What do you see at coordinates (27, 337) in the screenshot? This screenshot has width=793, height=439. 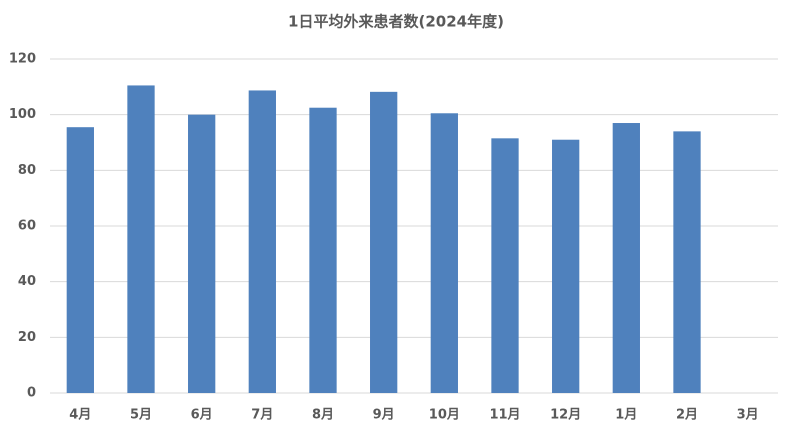 I see `y-tick-label: 20` at bounding box center [27, 337].